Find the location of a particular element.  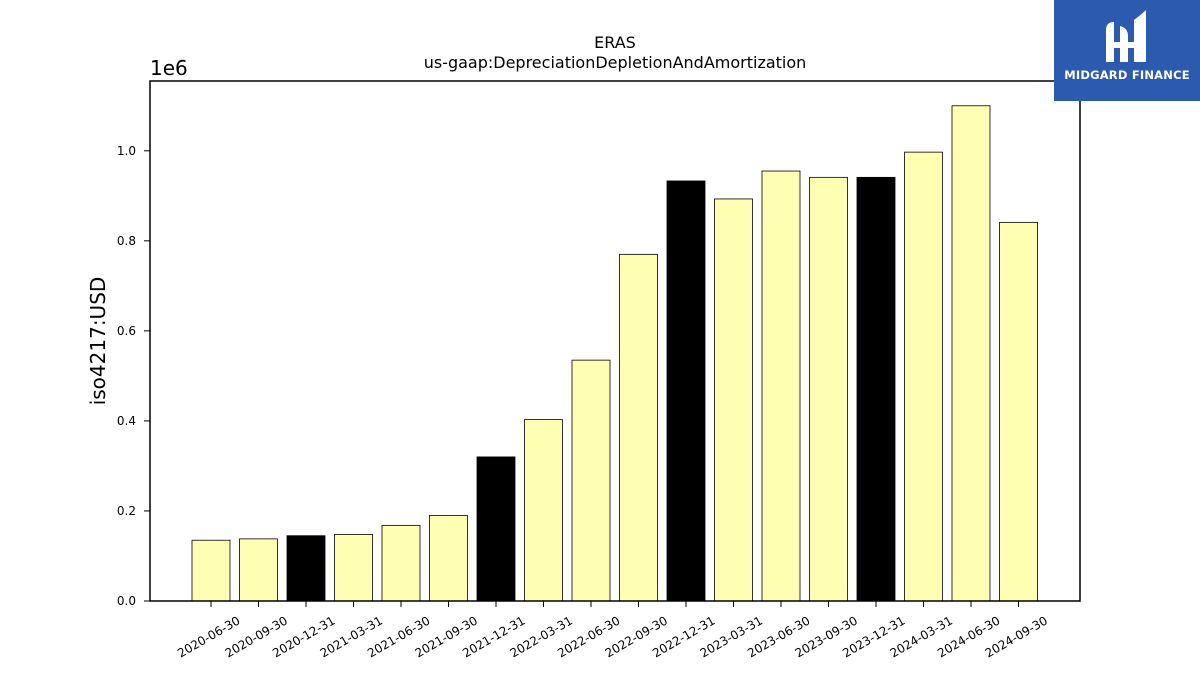

brand-logo: MIDGARD FINANCE is located at coordinates (1127, 50).